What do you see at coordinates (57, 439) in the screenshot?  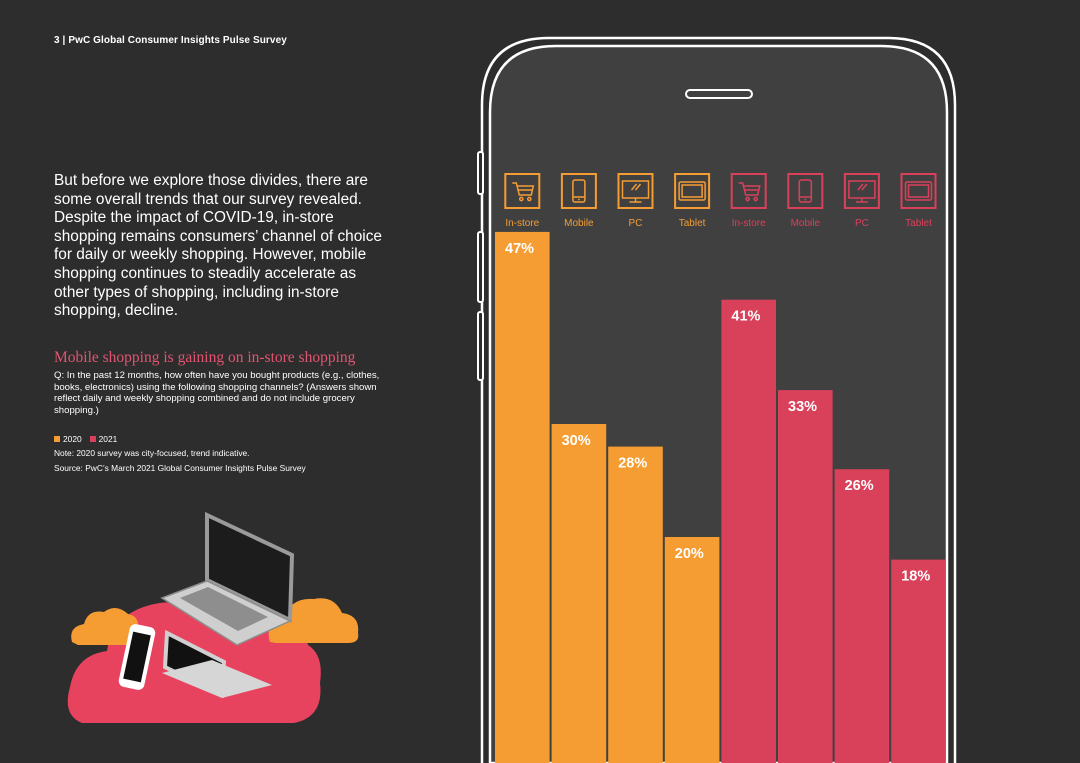 I see `legend-swatch-2020` at bounding box center [57, 439].